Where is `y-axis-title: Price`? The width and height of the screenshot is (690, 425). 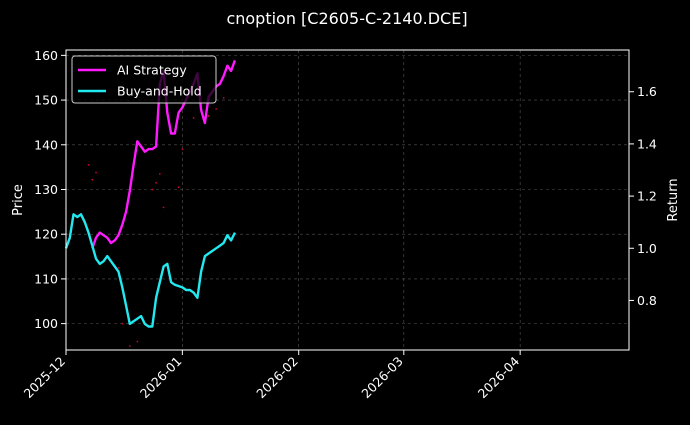
y-axis-title: Price is located at coordinates (18, 200).